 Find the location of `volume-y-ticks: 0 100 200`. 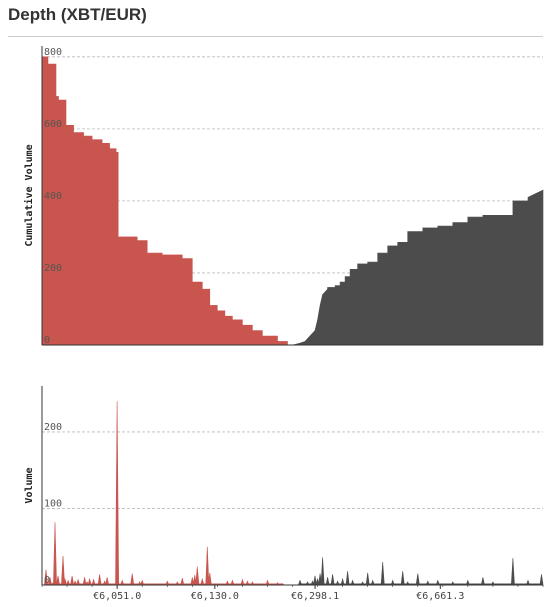

volume-y-ticks: 0 100 200 is located at coordinates (53, 504).